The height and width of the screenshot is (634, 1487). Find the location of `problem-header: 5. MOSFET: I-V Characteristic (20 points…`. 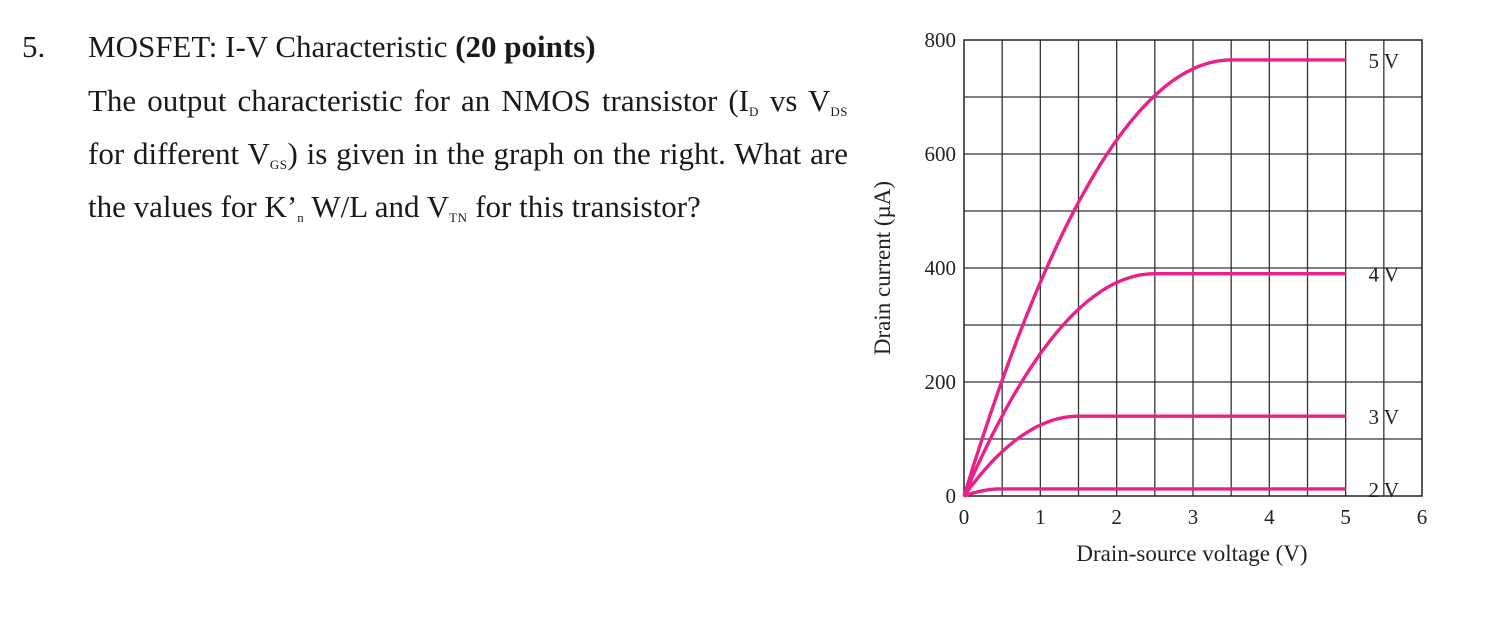

problem-header: 5. MOSFET: I-V Characteristic (20 points… is located at coordinates (437, 47).